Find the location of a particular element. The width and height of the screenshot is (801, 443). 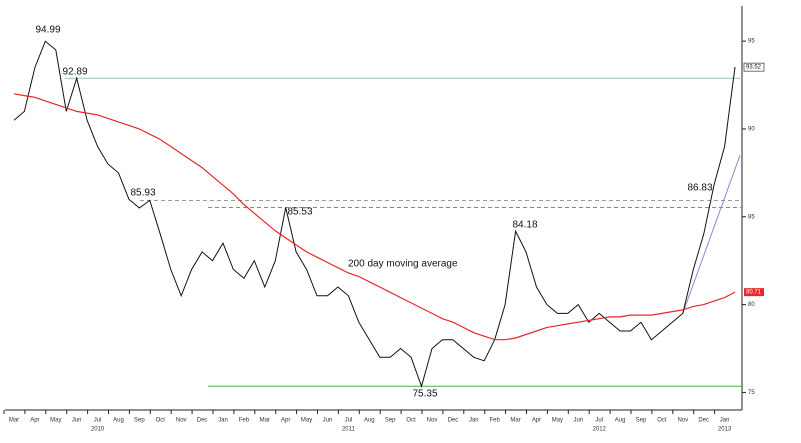

year-label: 2012 is located at coordinates (600, 430).